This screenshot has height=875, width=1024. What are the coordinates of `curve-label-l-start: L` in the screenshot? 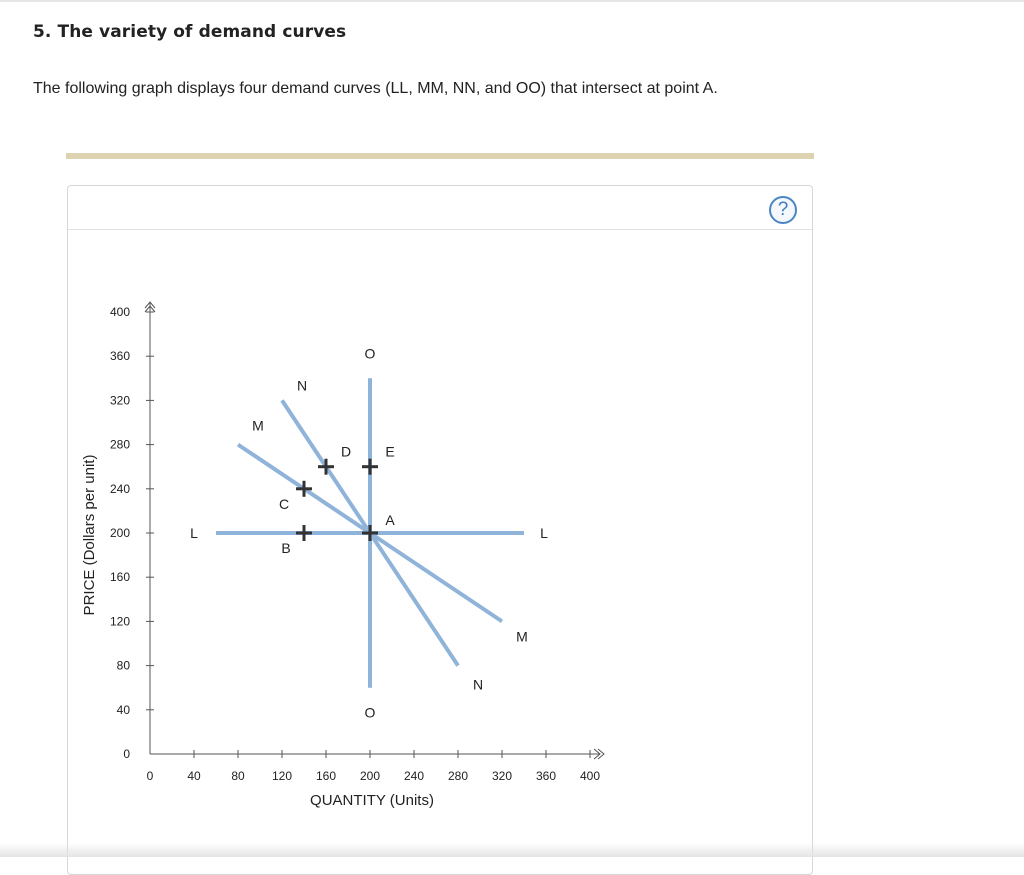 It's located at (194, 533).